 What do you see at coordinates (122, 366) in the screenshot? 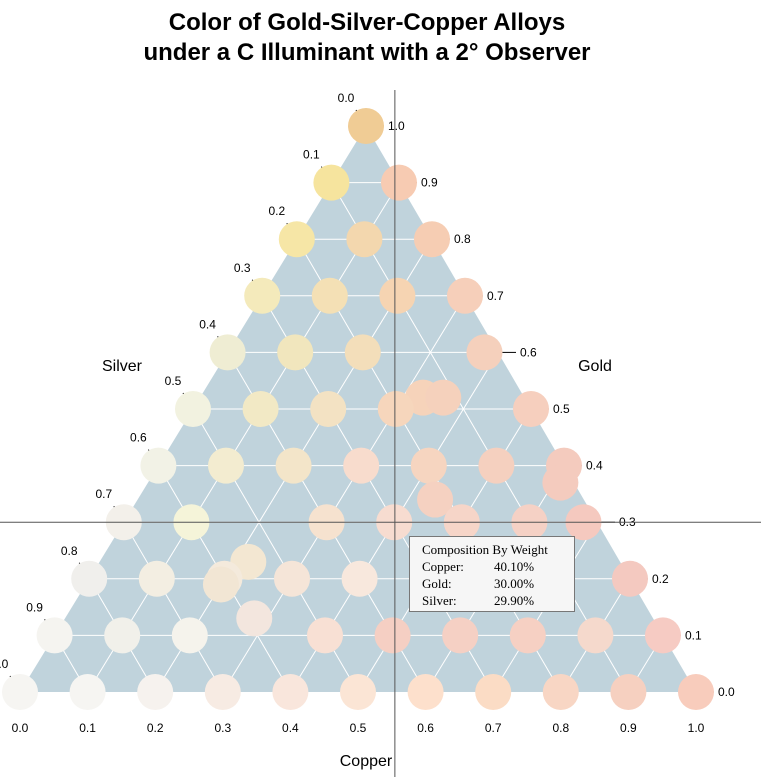
I see `axis-label-silver: Silver` at bounding box center [122, 366].